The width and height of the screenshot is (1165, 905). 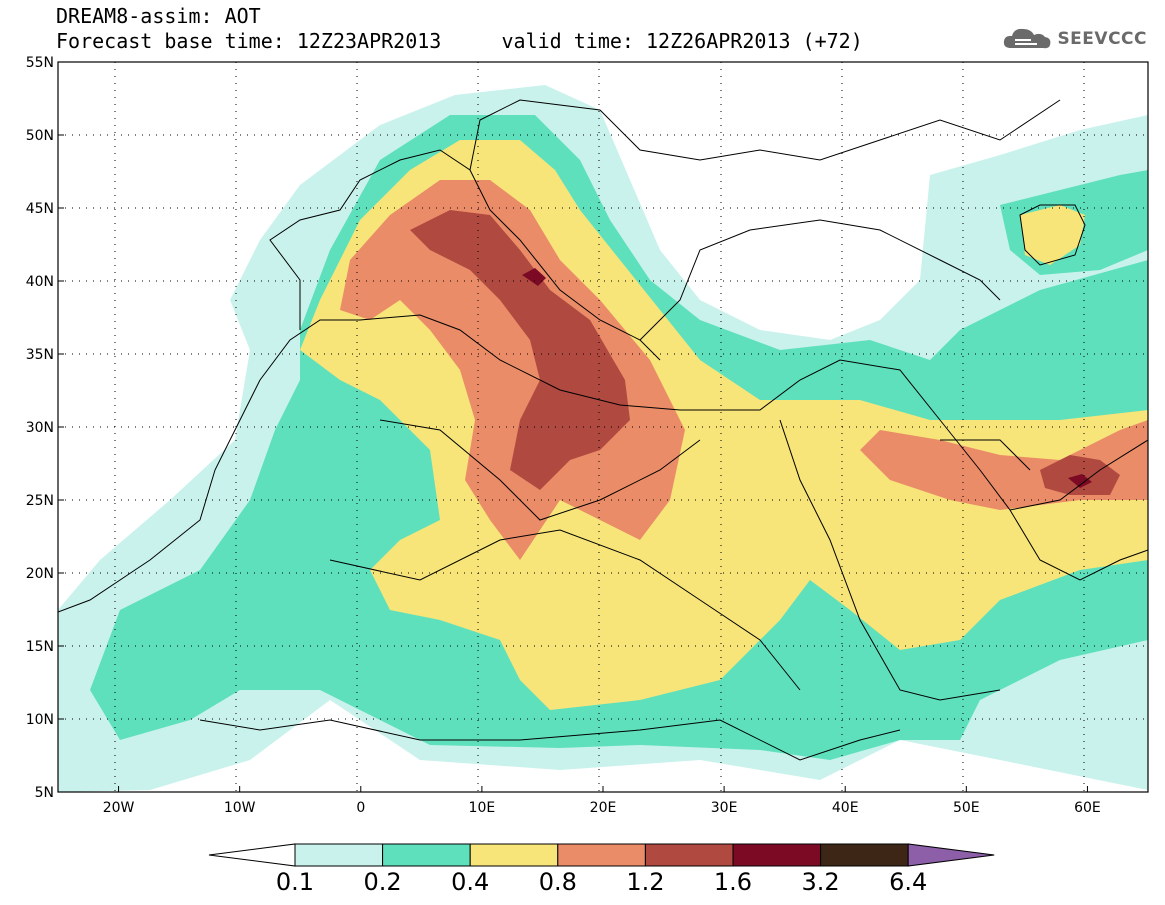 What do you see at coordinates (40, 355) in the screenshot?
I see `lat-tick-label: 35N` at bounding box center [40, 355].